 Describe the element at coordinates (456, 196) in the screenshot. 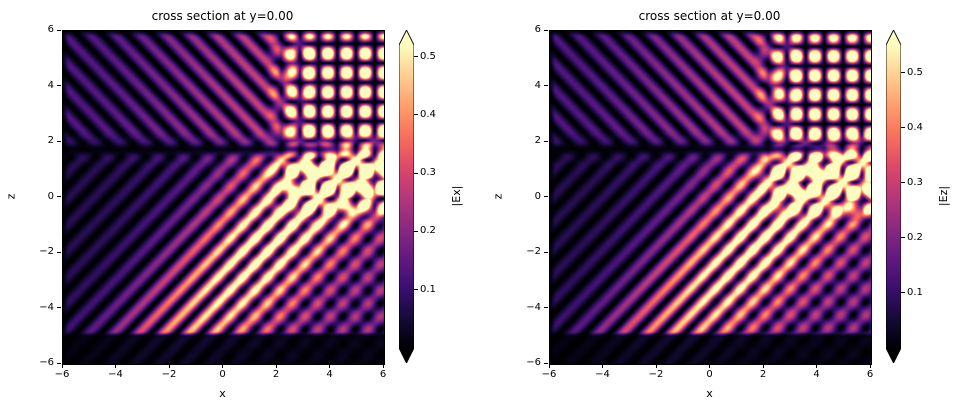

I see `colorbar-label: |Ex|` at that location.